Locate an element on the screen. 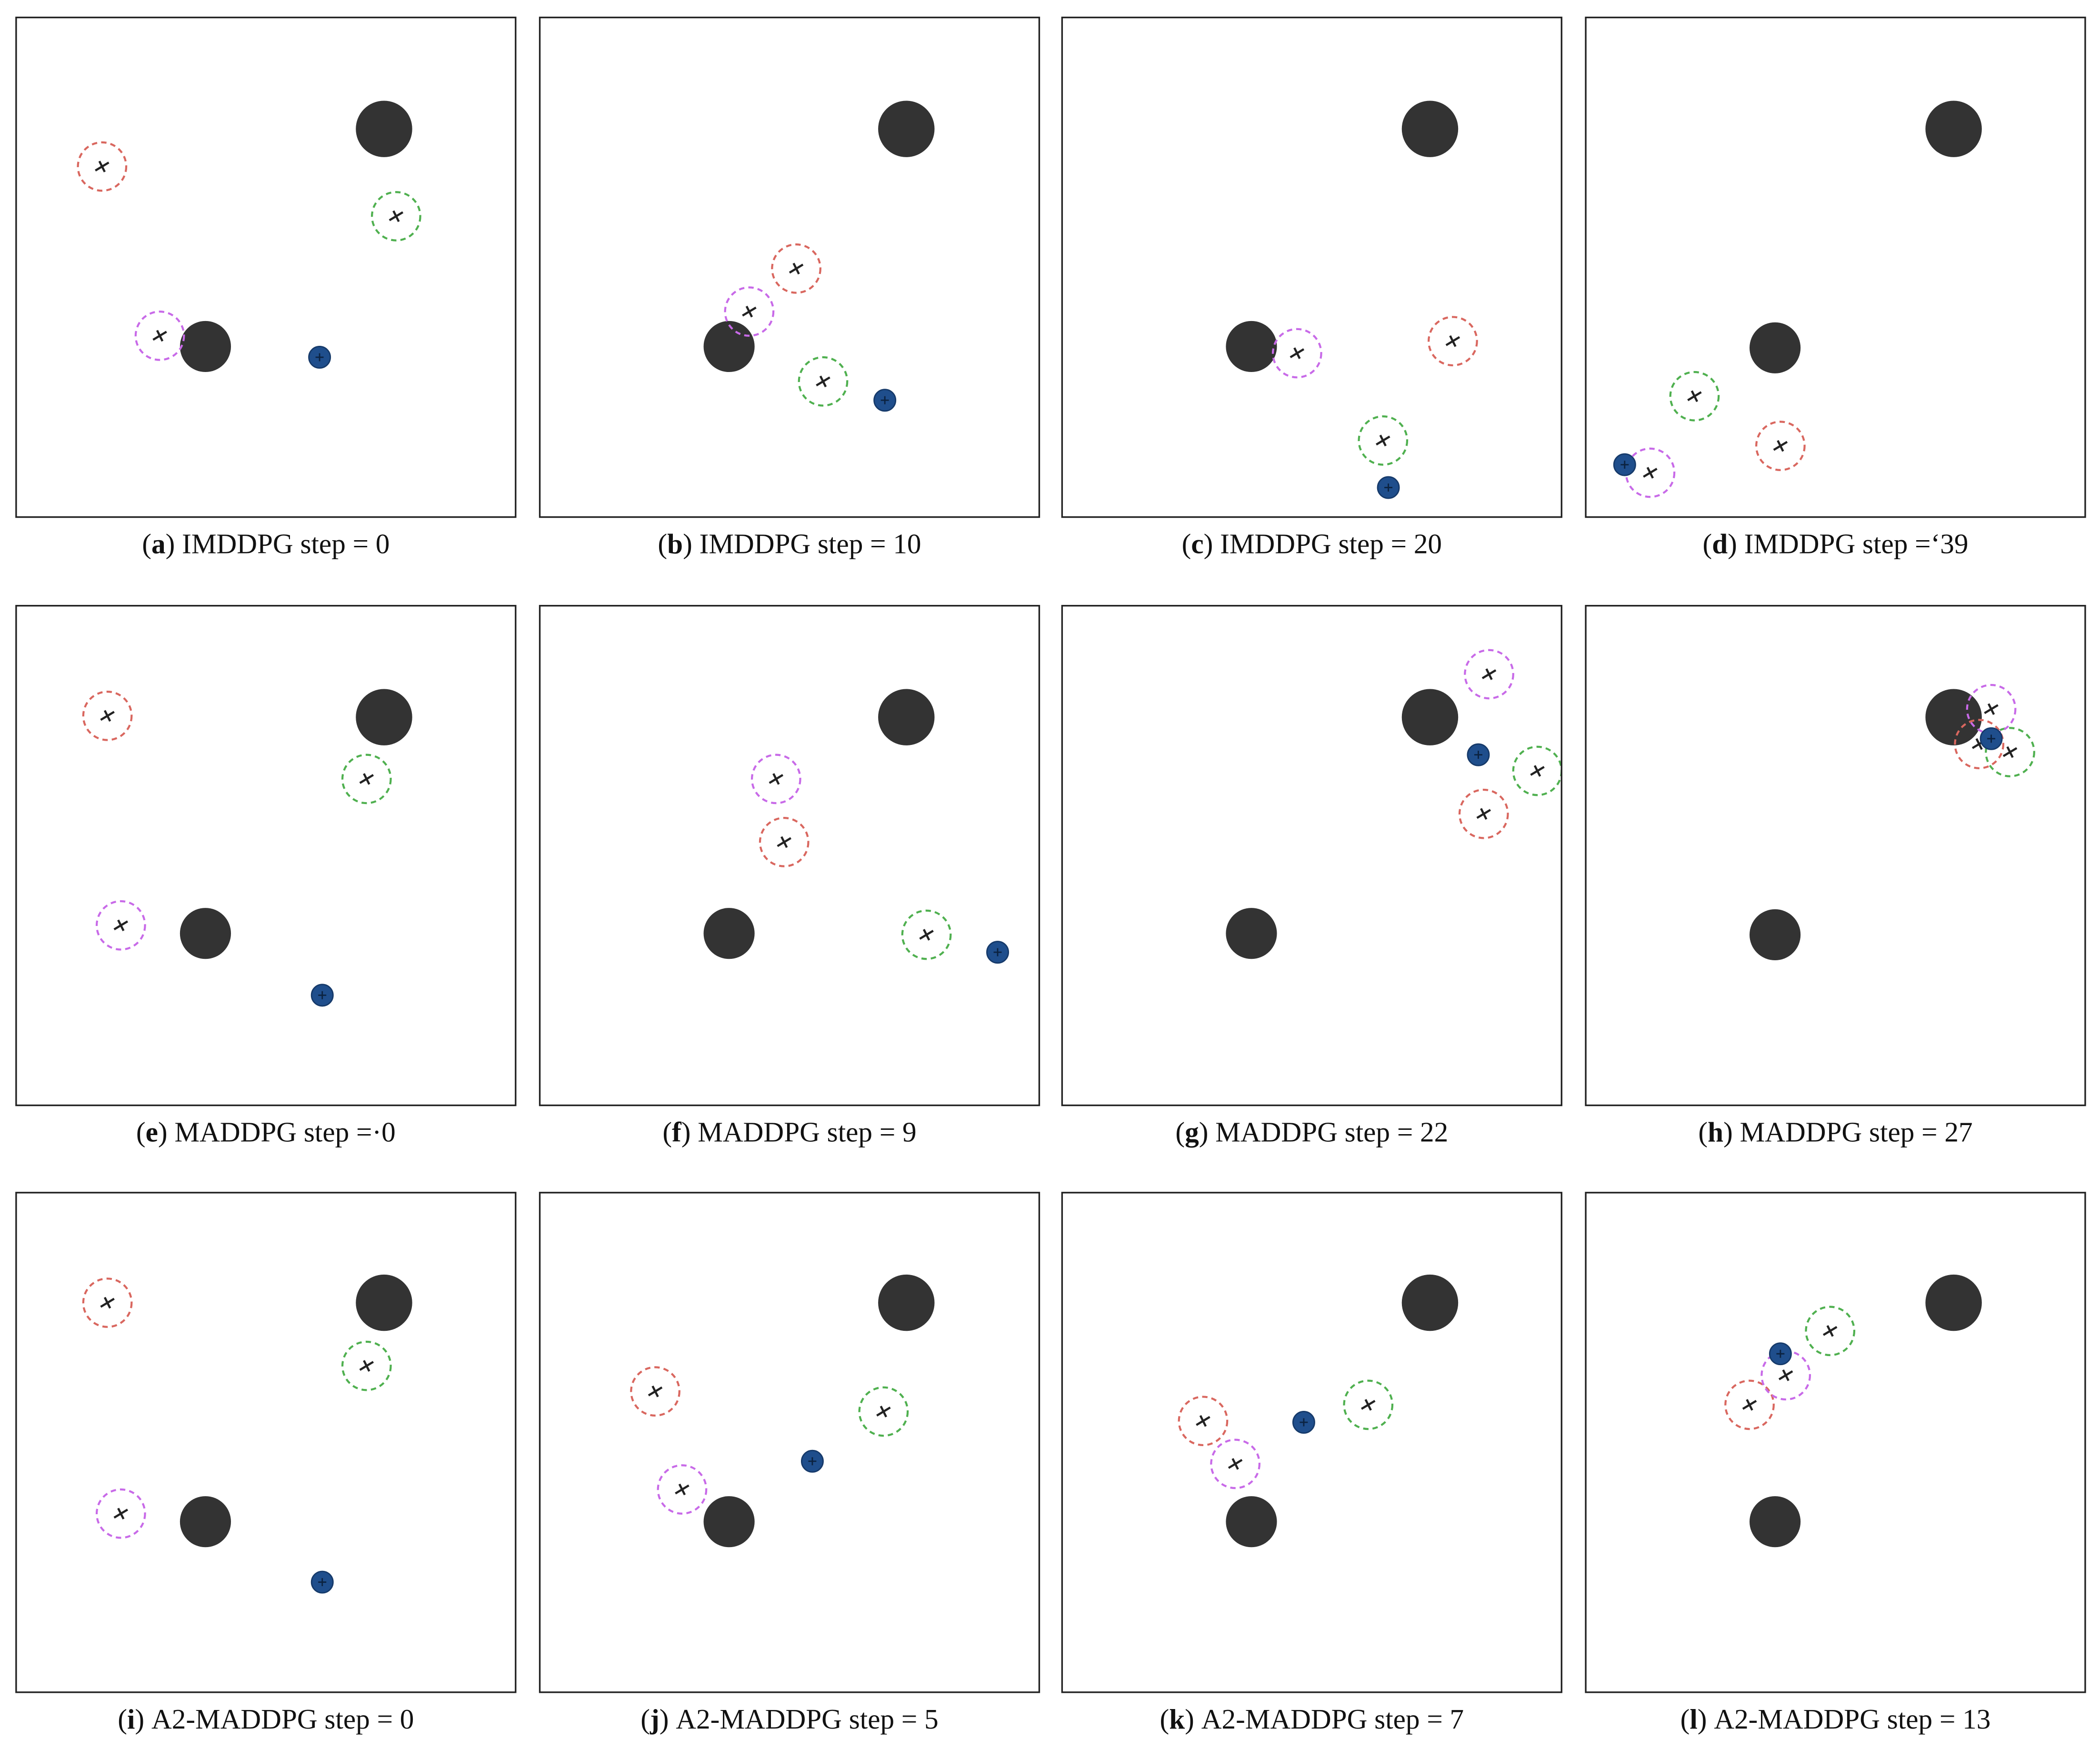 This screenshot has width=2100, height=1750. panel: (k) A2-MADDPG step = 7 is located at coordinates (1311, 1464).